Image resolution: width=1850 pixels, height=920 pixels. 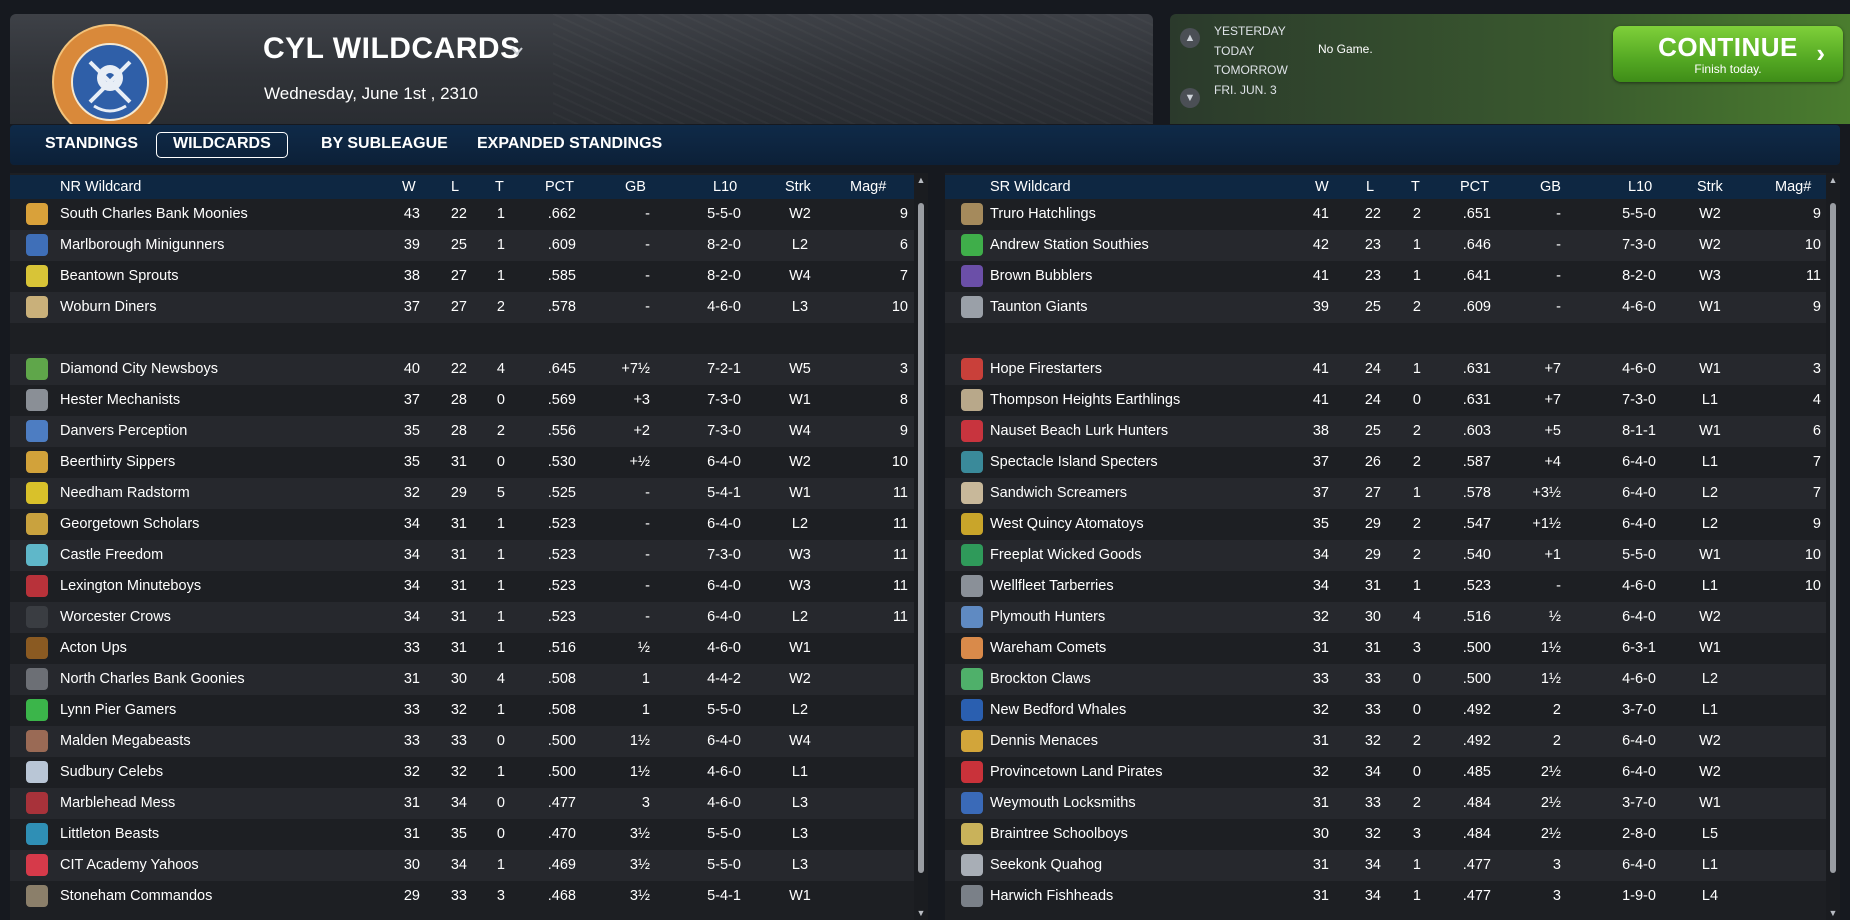 I want to click on table-row: Acton Ups 33 31 1 .516 ½ 4-6-0 W1, so click(x=462, y=648).